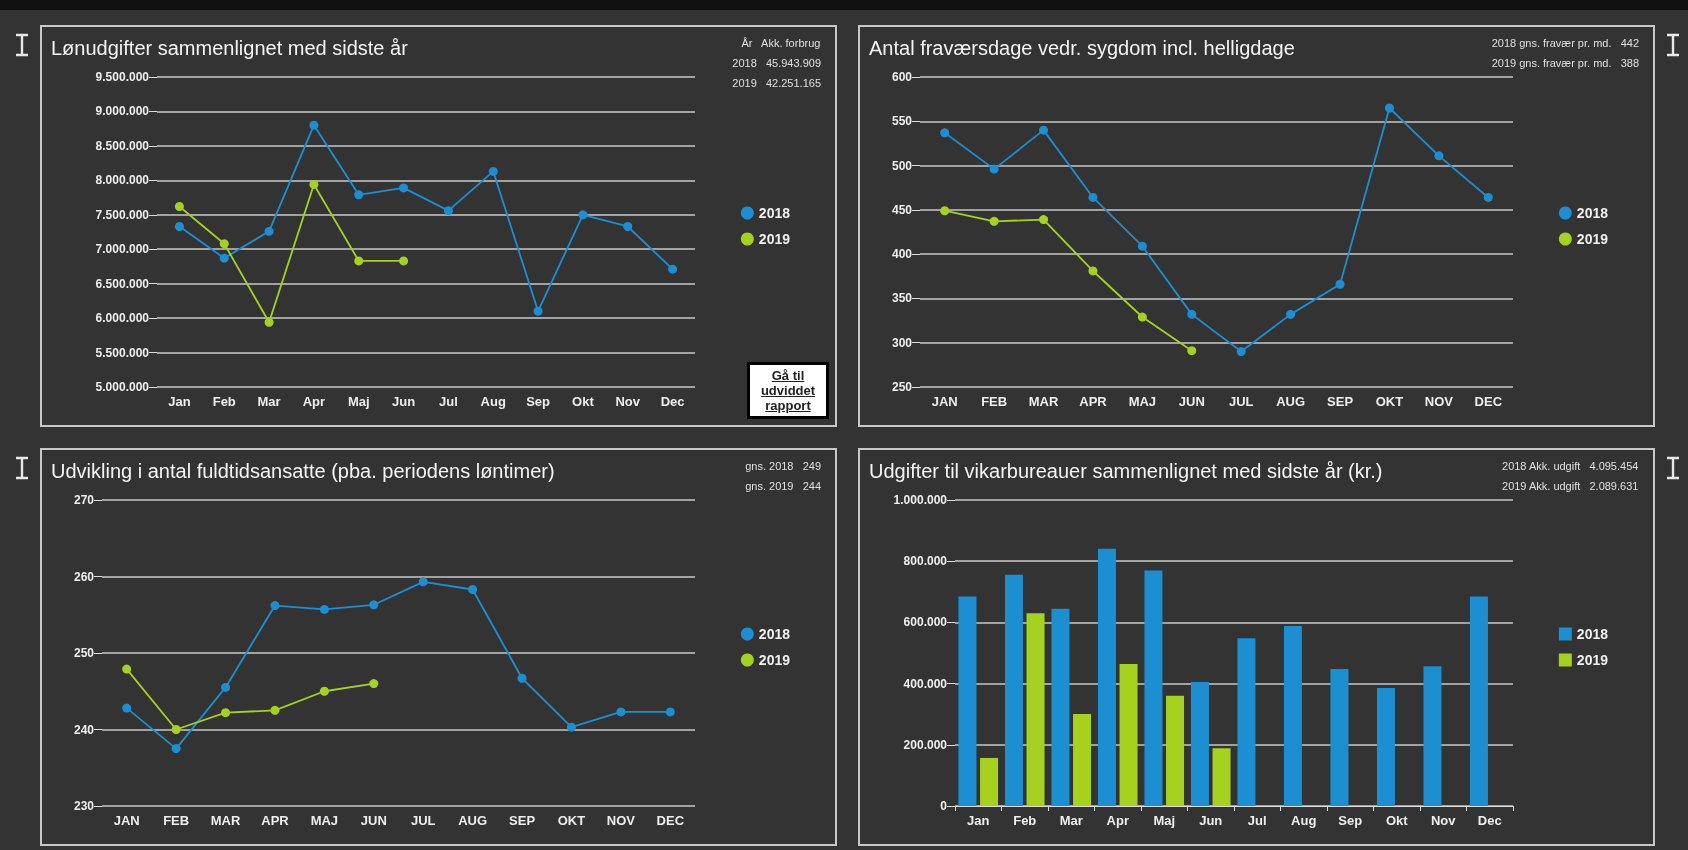 Image resolution: width=1688 pixels, height=850 pixels. I want to click on text: gns. 2018 249, so click(783, 465).